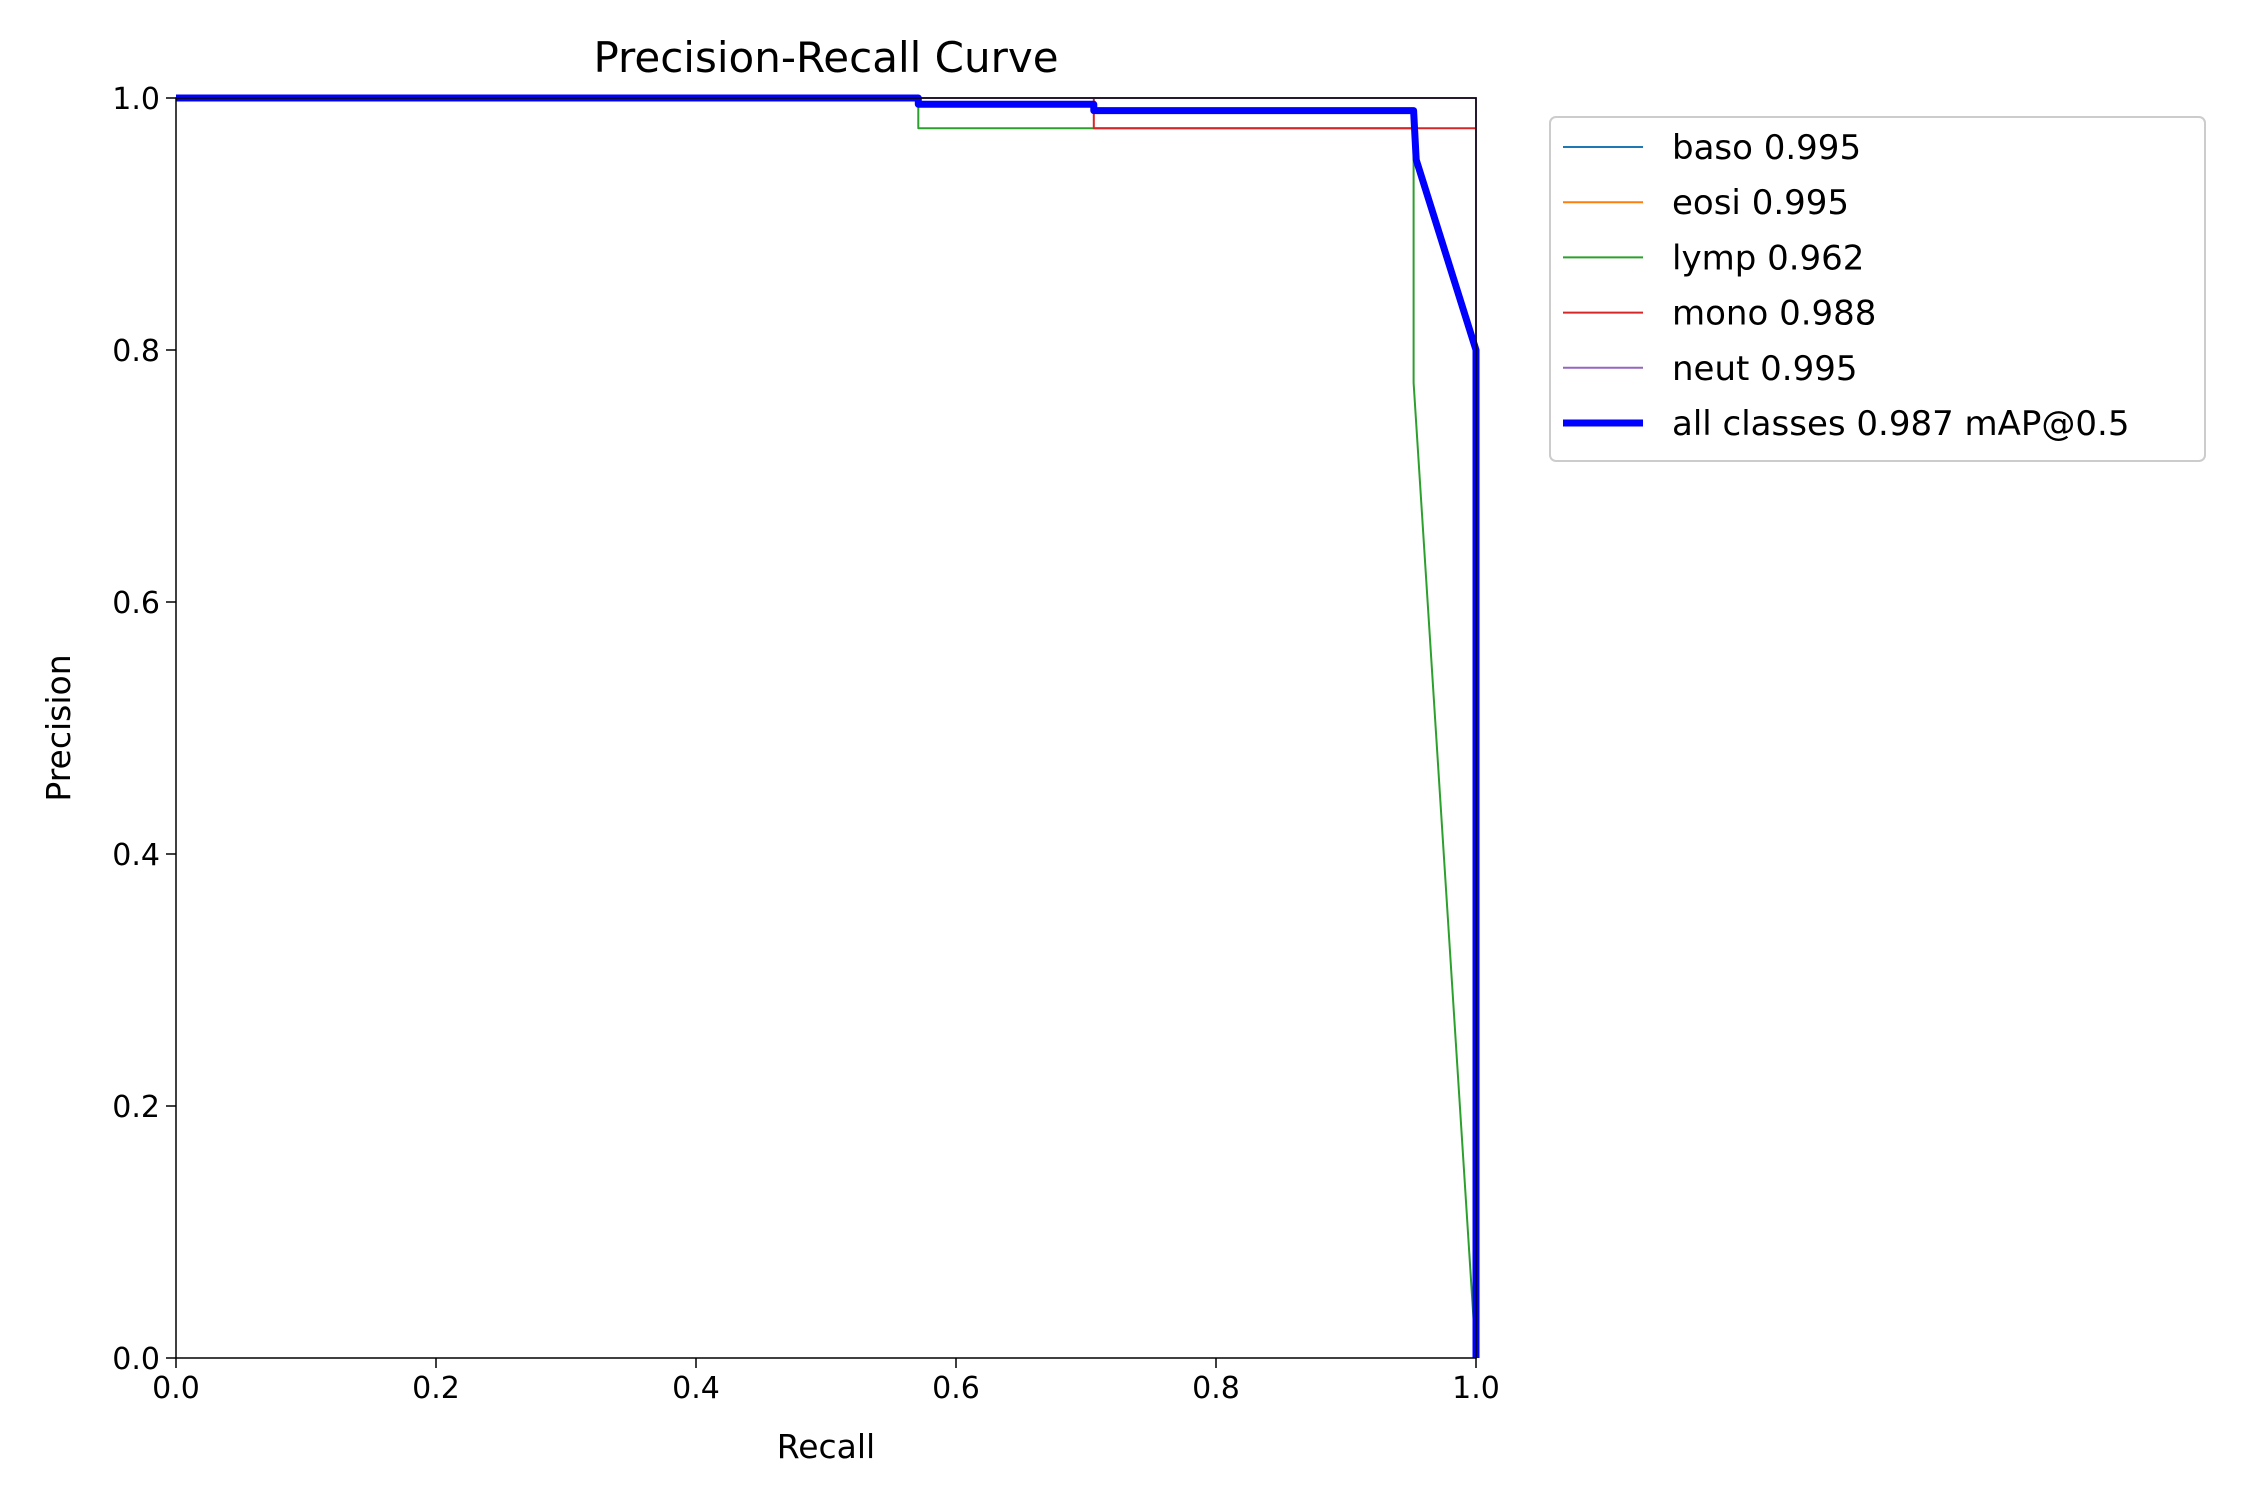  Describe the element at coordinates (136, 351) in the screenshot. I see `y-tick-label: 0.8` at that location.